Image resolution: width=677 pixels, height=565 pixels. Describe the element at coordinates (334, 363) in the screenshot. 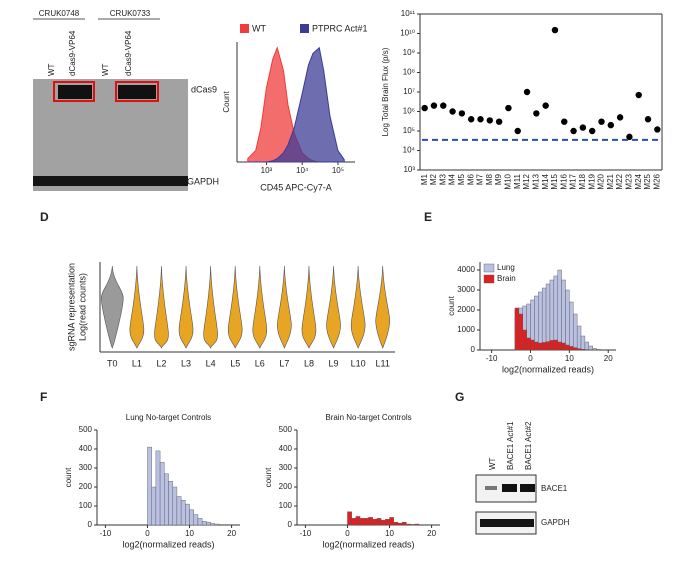

I see `x-tick-label: L9` at that location.